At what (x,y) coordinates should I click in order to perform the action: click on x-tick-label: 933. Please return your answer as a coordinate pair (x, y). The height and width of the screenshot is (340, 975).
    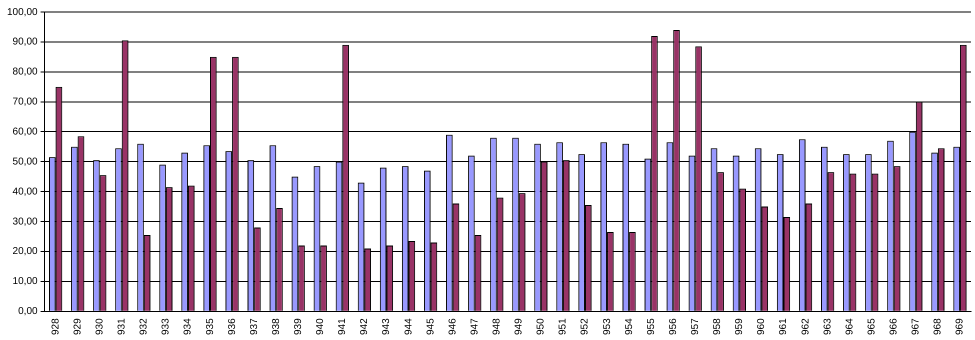
    Looking at the image, I should click on (166, 327).